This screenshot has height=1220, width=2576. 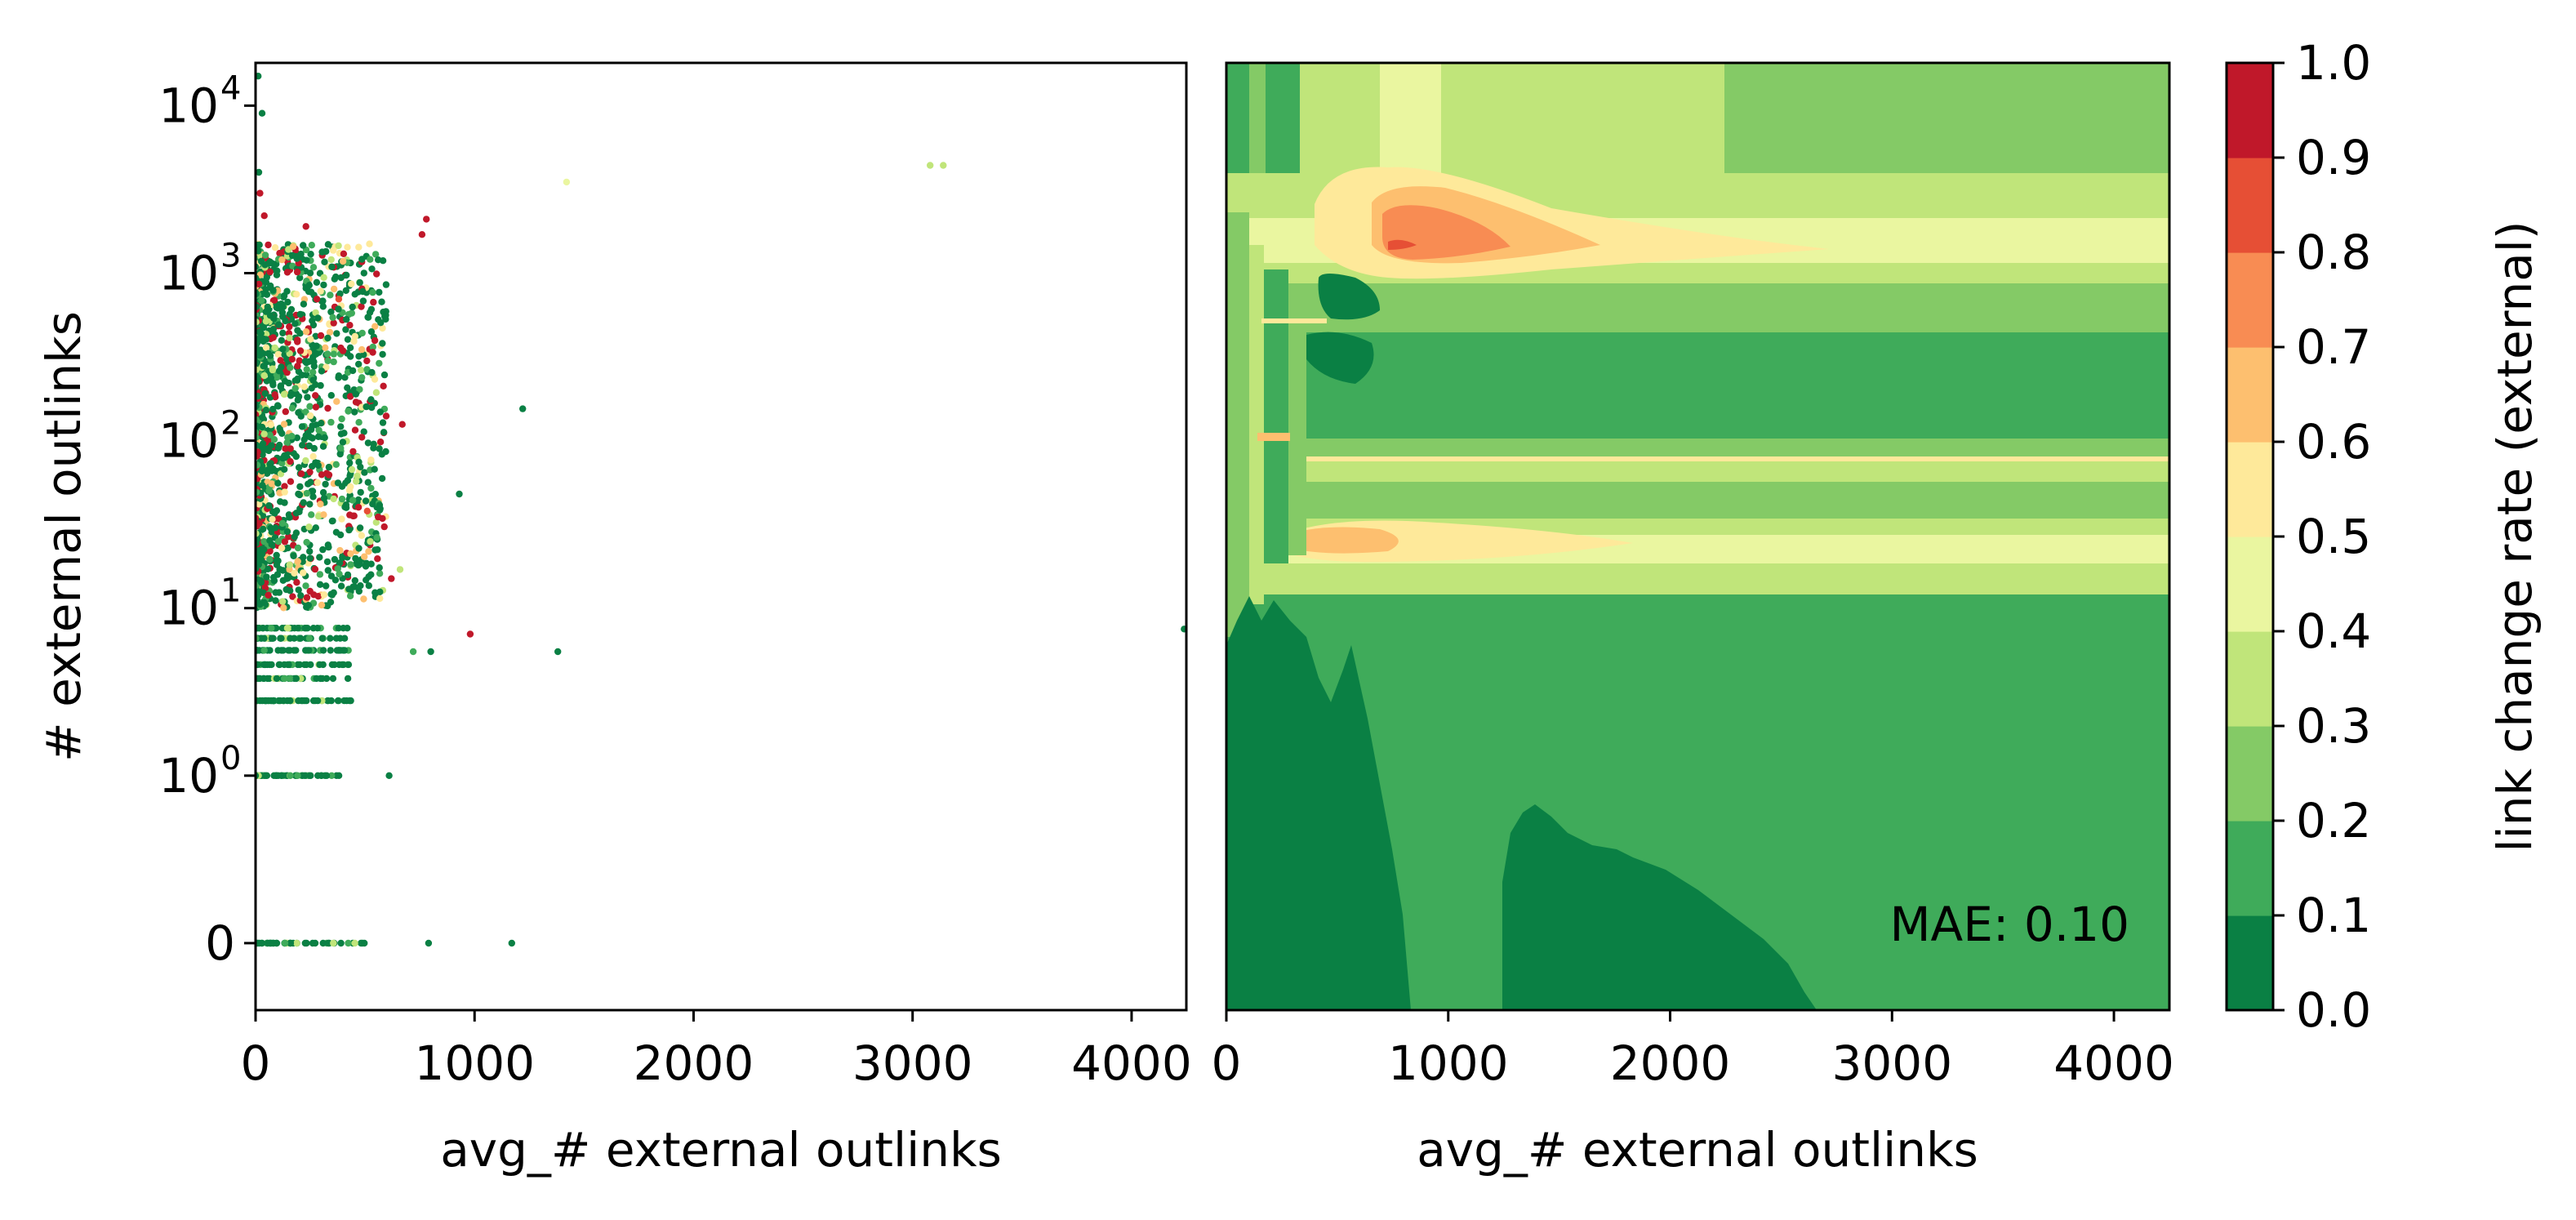 What do you see at coordinates (2010, 925) in the screenshot?
I see `mae-annotation: MAE: 0.10` at bounding box center [2010, 925].